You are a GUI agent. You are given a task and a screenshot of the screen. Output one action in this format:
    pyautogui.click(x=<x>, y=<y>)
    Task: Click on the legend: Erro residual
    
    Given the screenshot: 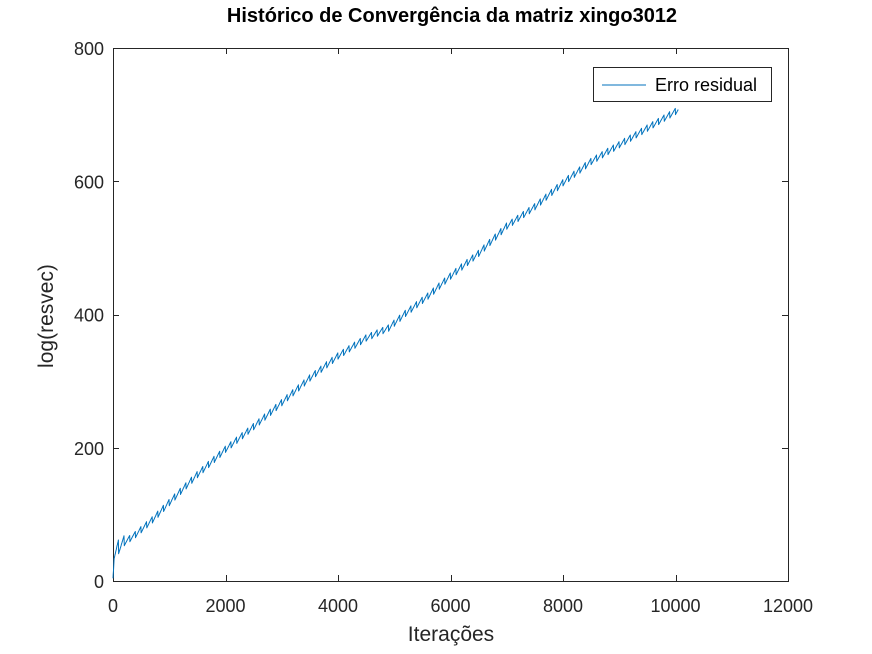 What is the action you would take?
    pyautogui.click(x=682, y=84)
    